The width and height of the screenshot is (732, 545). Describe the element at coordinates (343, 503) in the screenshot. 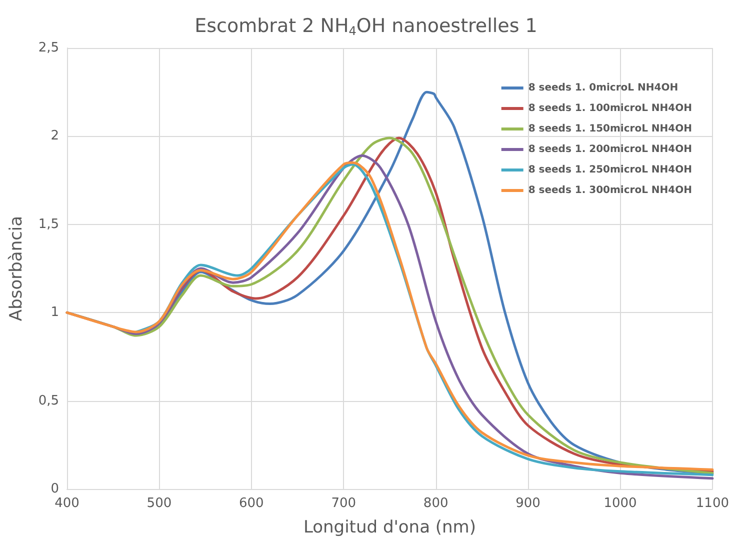

I see `x-tick-label: 700` at that location.